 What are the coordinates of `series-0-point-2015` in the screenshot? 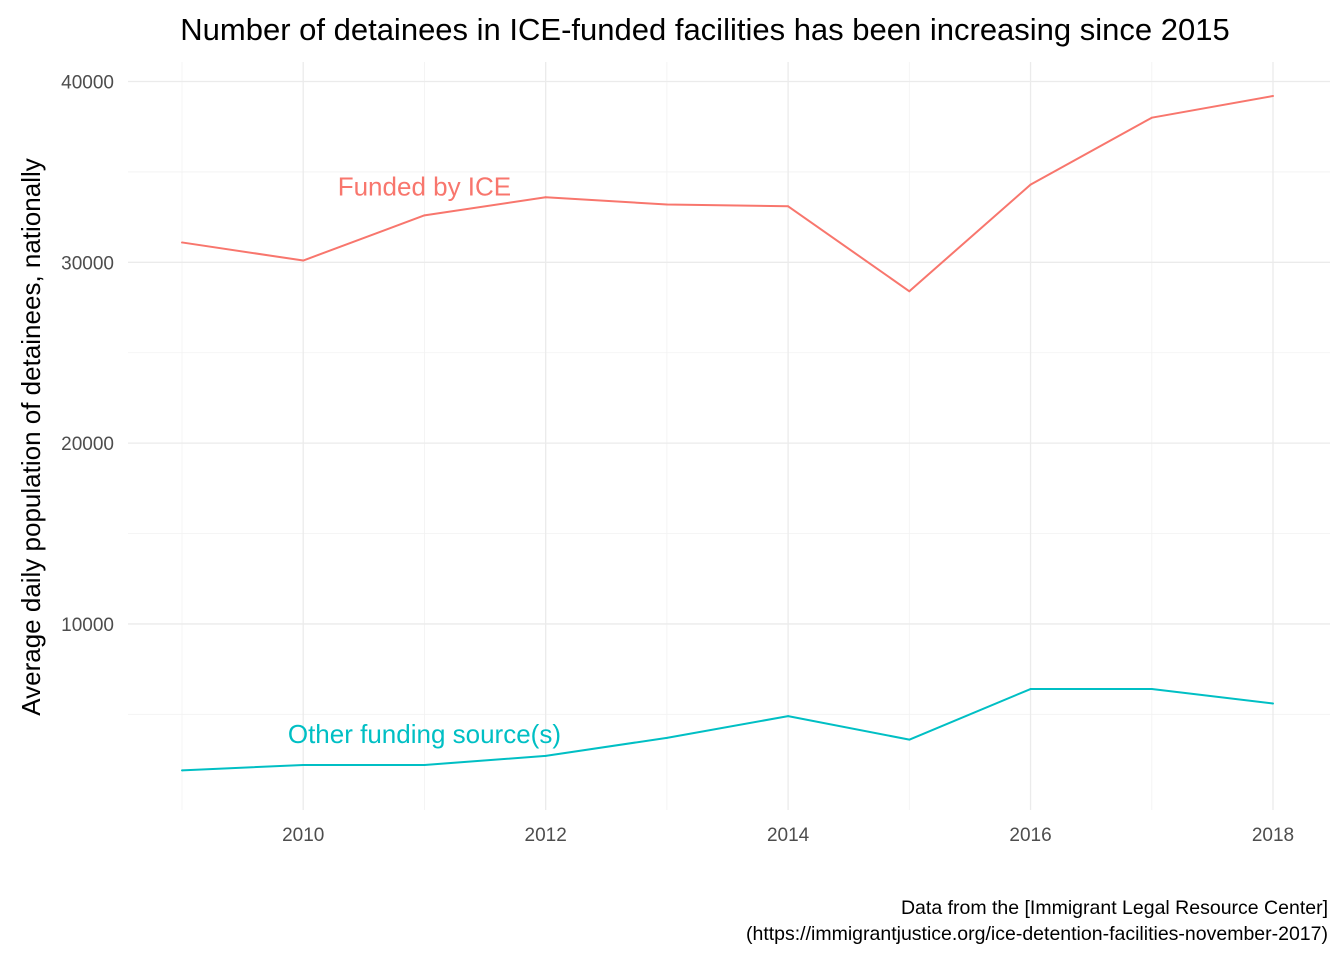 It's located at (909, 291).